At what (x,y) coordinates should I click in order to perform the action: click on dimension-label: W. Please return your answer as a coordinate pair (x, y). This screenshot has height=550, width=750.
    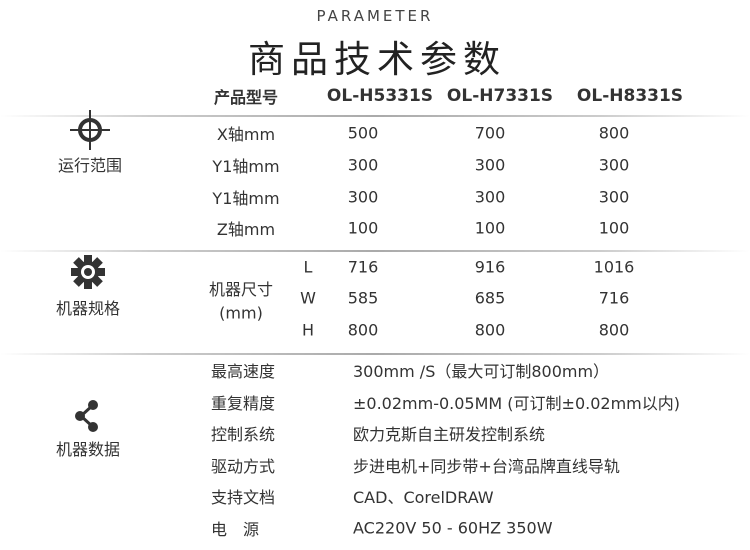
    Looking at the image, I should click on (308, 298).